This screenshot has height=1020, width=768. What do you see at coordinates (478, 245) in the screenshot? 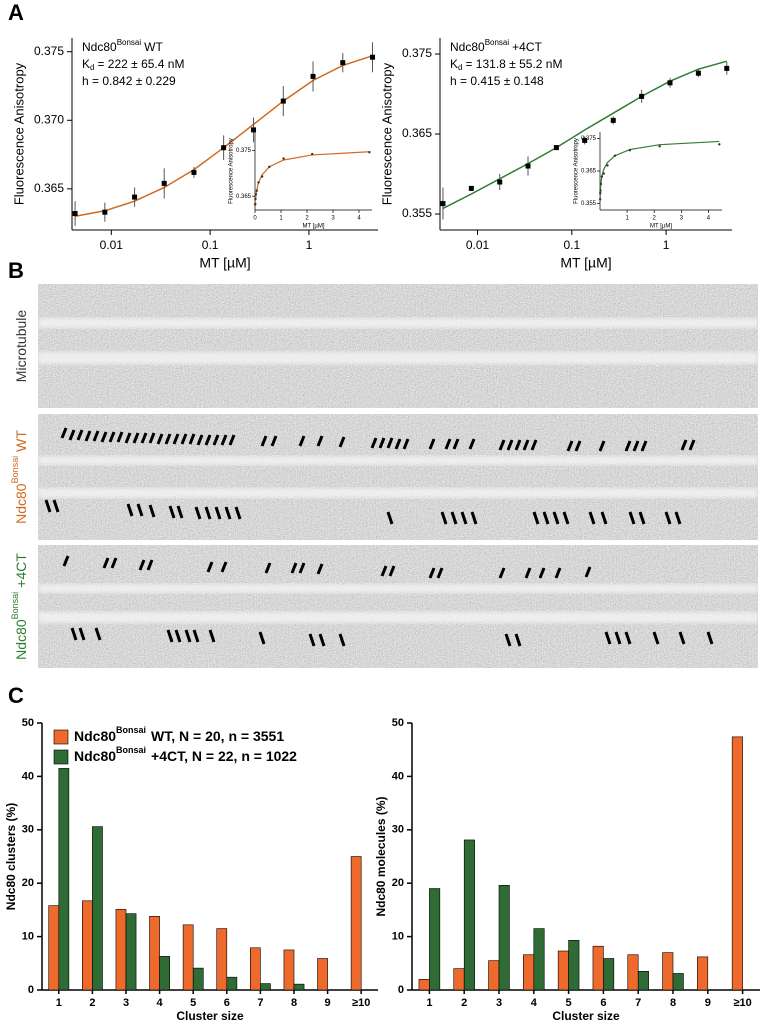
I see `x-tick-label: 0.01` at bounding box center [478, 245].